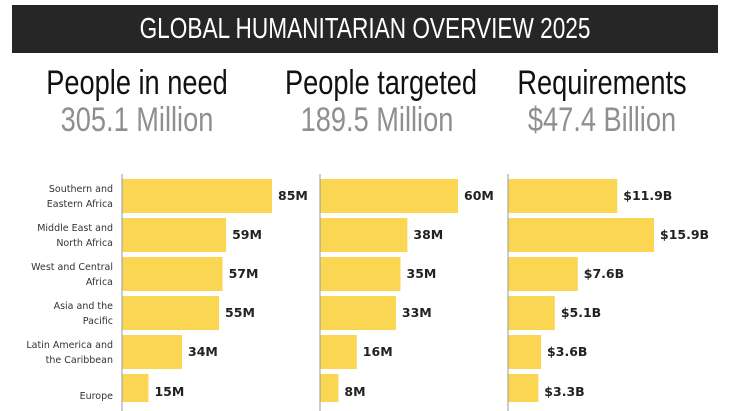  Describe the element at coordinates (98, 321) in the screenshot. I see `category-label: Pacific` at that location.